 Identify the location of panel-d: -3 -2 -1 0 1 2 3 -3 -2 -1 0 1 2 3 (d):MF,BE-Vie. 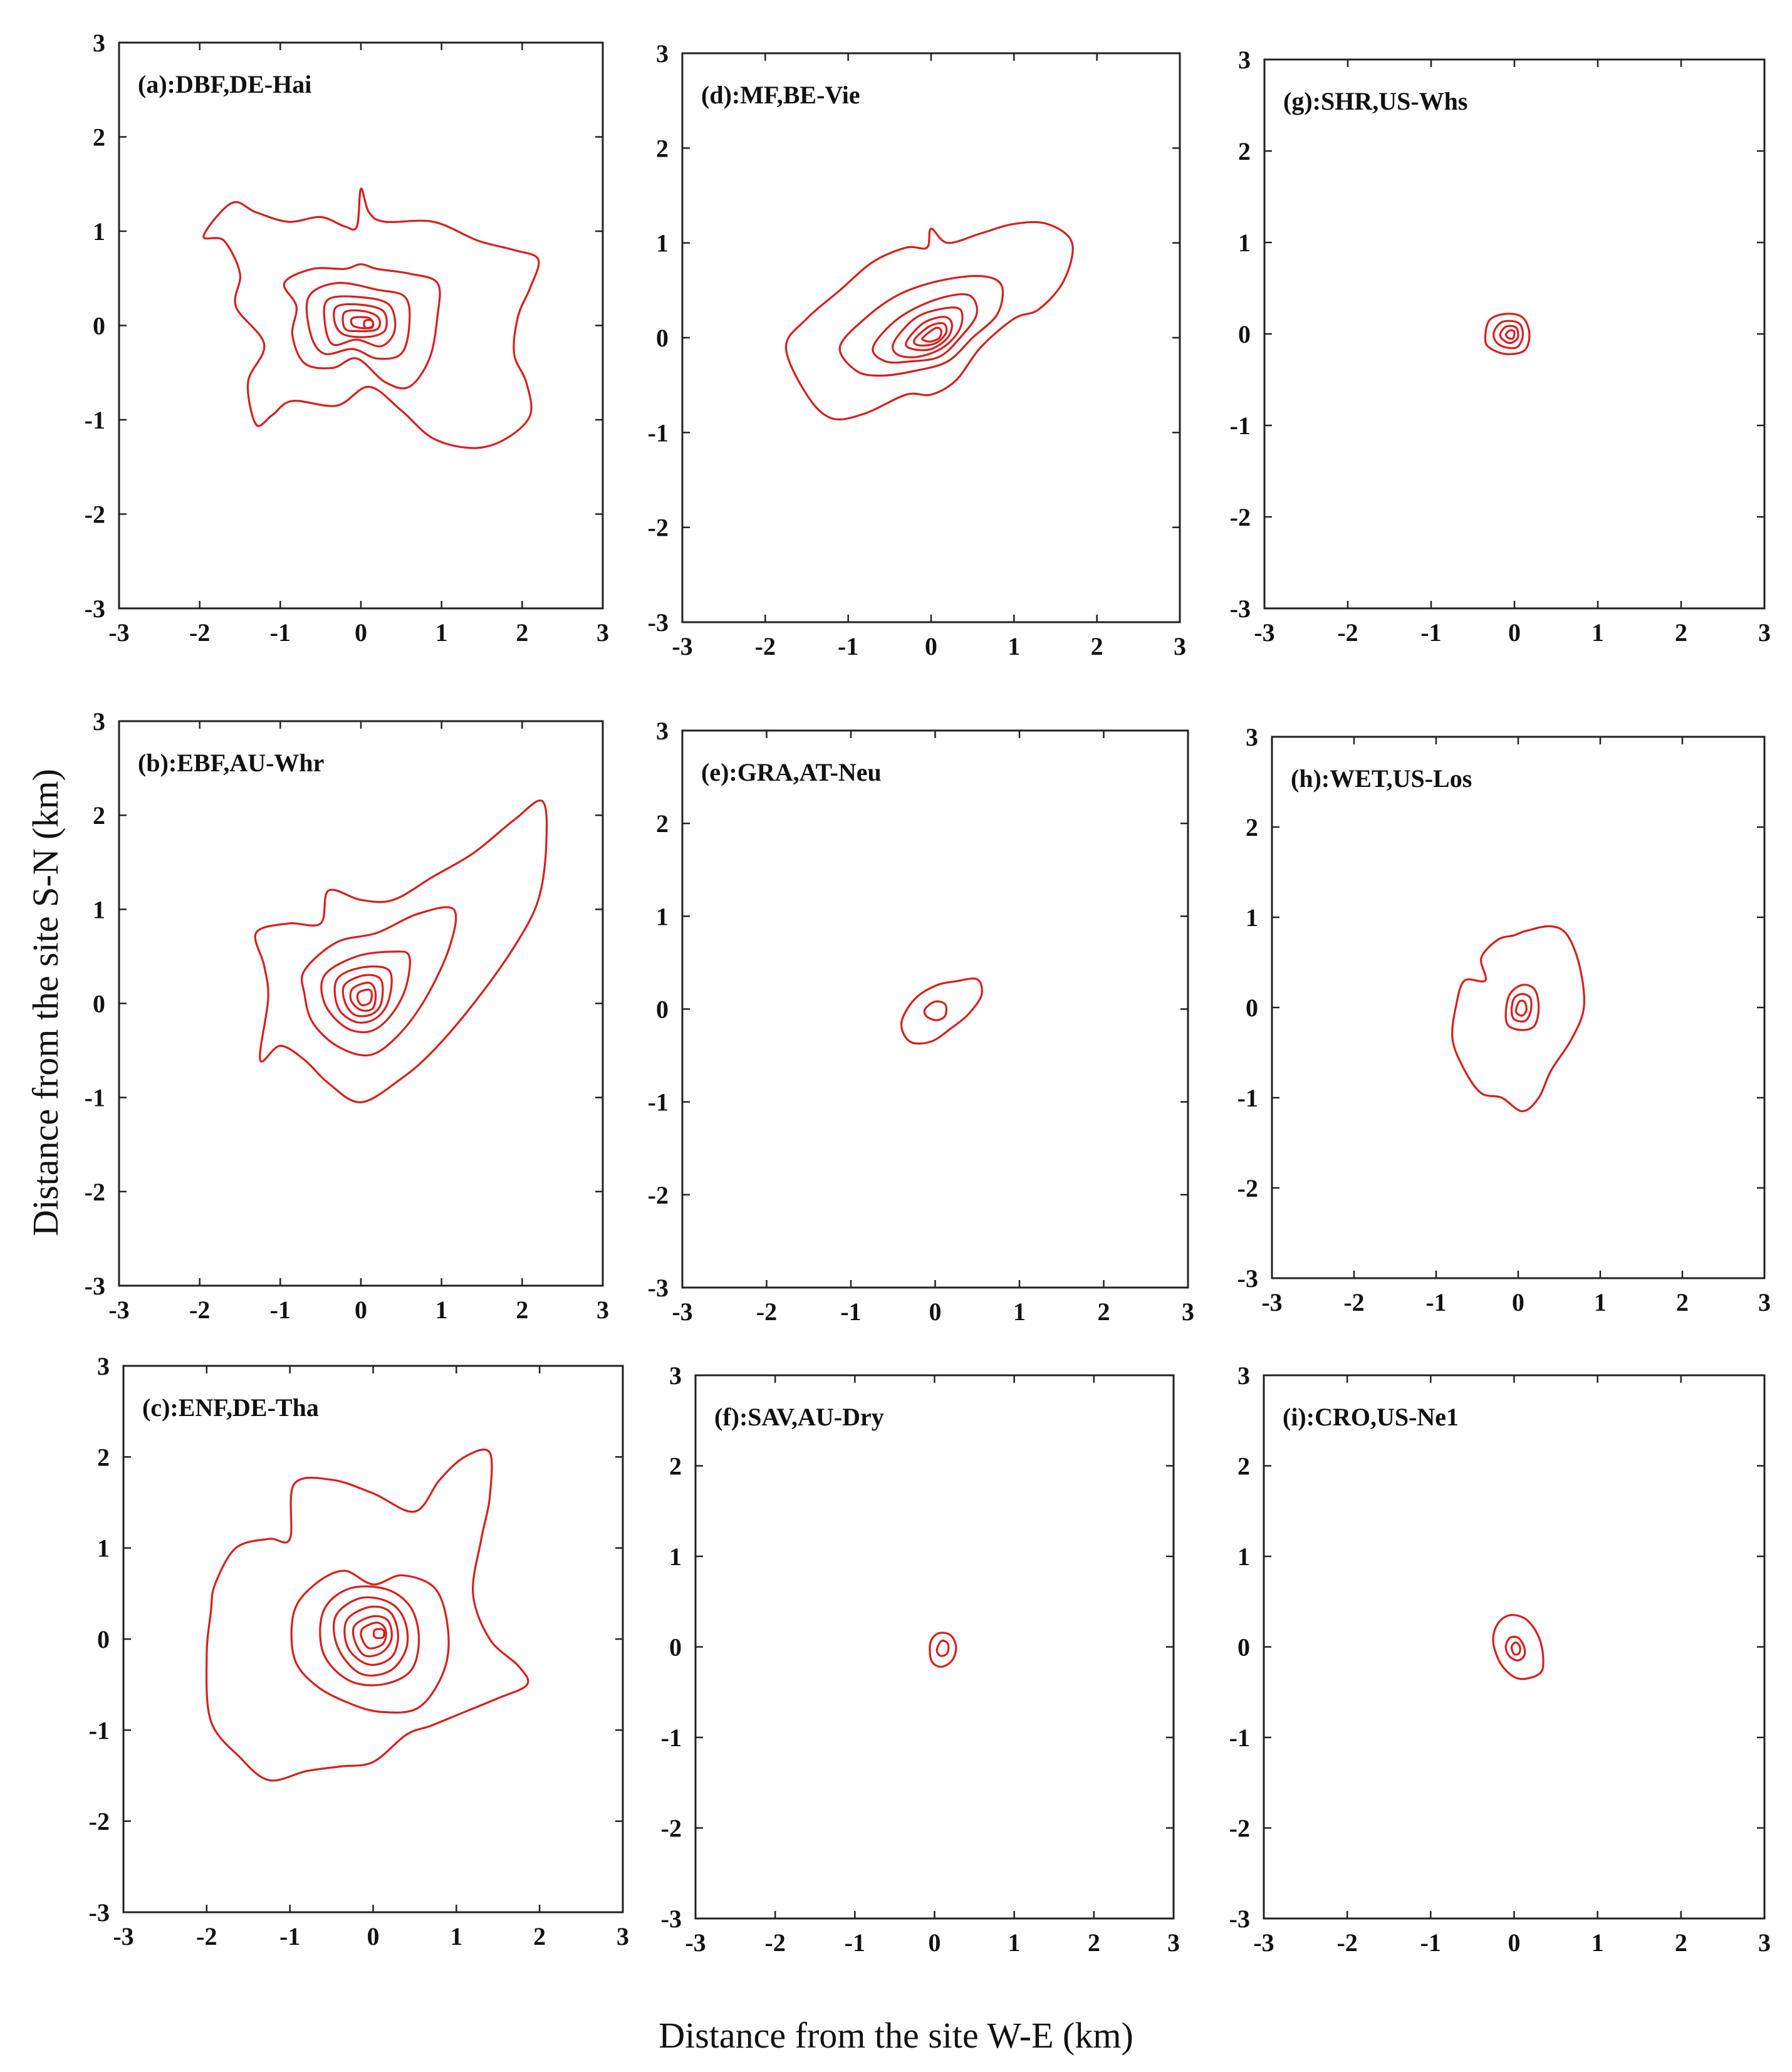
(917, 349).